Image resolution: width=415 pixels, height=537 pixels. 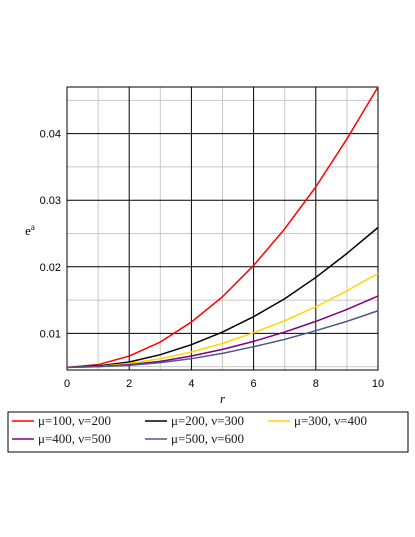 I want to click on y-tick-label: 0.02, so click(x=50, y=268).